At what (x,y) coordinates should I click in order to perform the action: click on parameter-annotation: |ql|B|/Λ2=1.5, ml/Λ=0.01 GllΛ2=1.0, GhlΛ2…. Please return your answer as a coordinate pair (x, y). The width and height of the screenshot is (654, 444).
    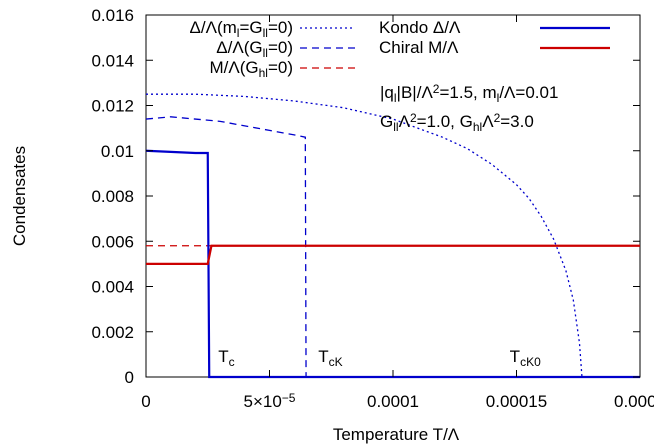
    Looking at the image, I should click on (469, 108).